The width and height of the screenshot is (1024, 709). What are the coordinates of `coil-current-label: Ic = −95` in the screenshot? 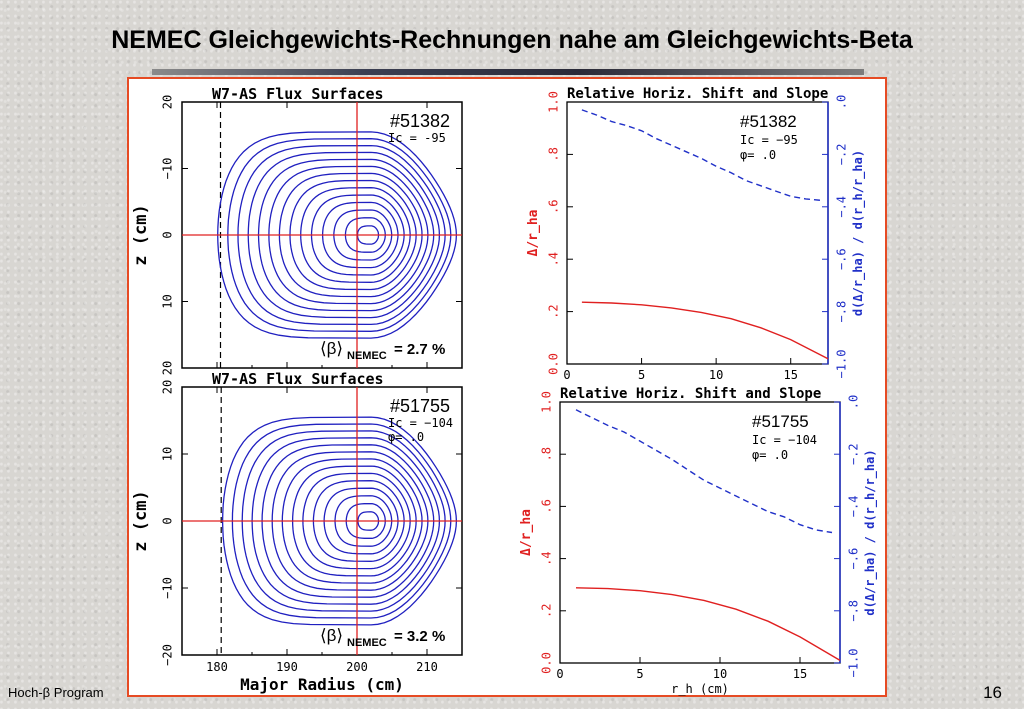 It's located at (769, 140).